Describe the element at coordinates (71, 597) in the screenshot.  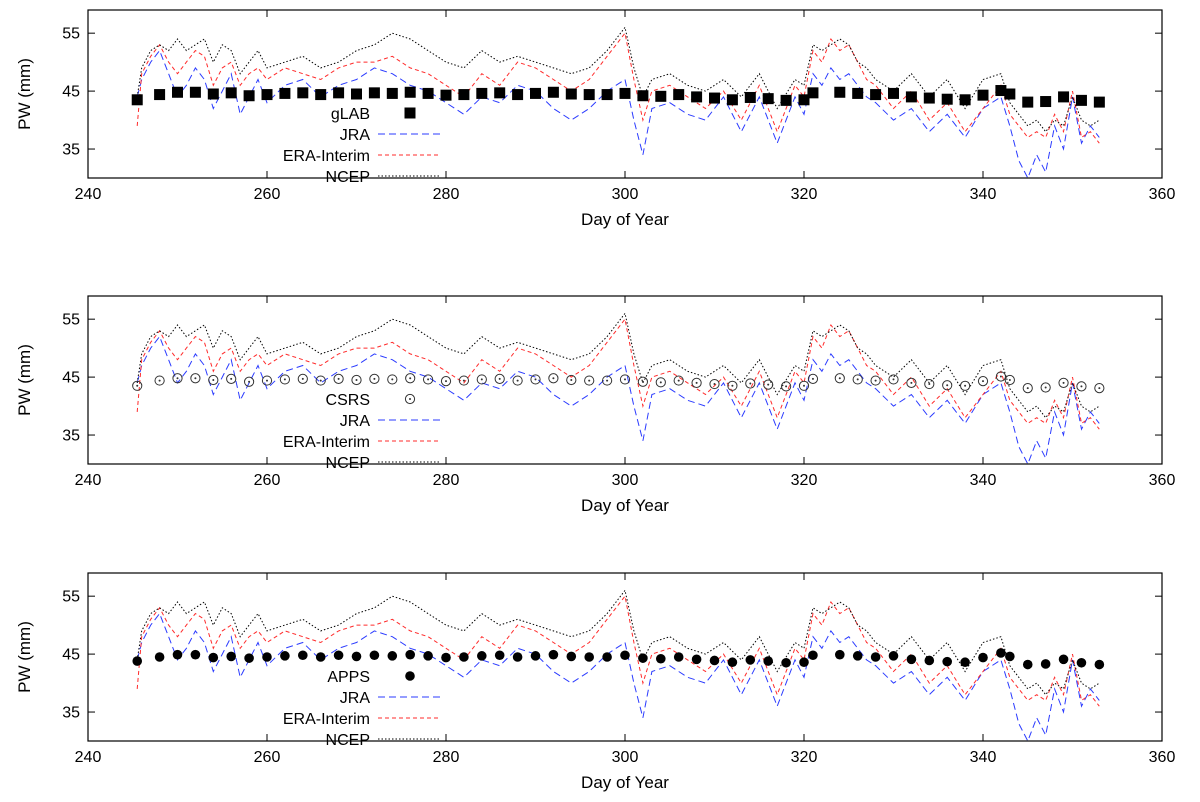
I see `y-tick-label: 55` at that location.